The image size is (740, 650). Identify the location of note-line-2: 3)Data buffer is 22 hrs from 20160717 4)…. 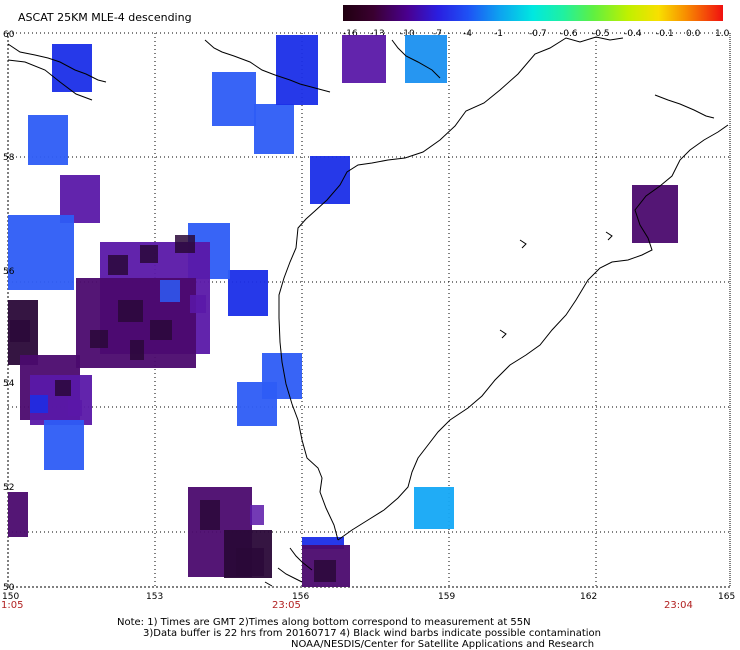
(372, 633).